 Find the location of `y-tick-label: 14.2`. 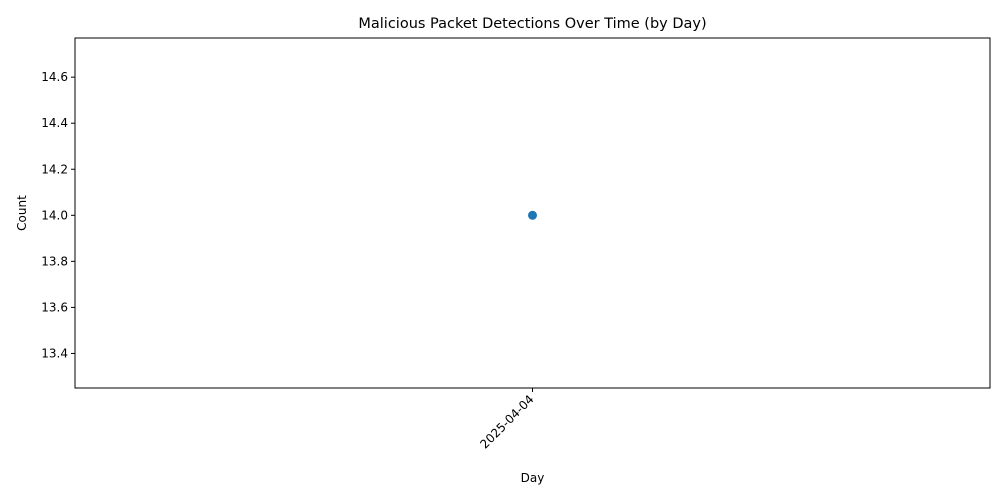

y-tick-label: 14.2 is located at coordinates (54, 169).